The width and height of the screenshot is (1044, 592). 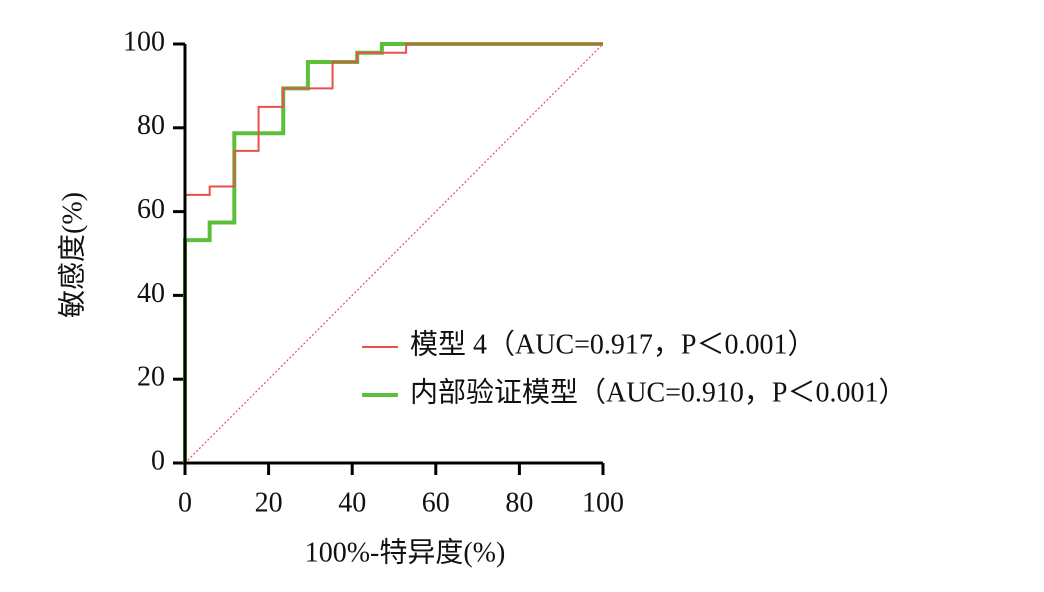 What do you see at coordinates (151, 377) in the screenshot?
I see `y-tick-label: 20` at bounding box center [151, 377].